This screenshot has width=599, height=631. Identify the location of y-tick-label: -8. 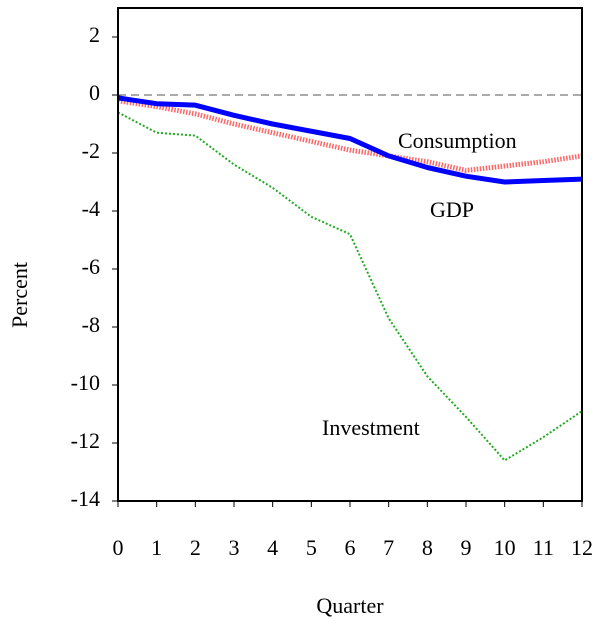
(91, 324).